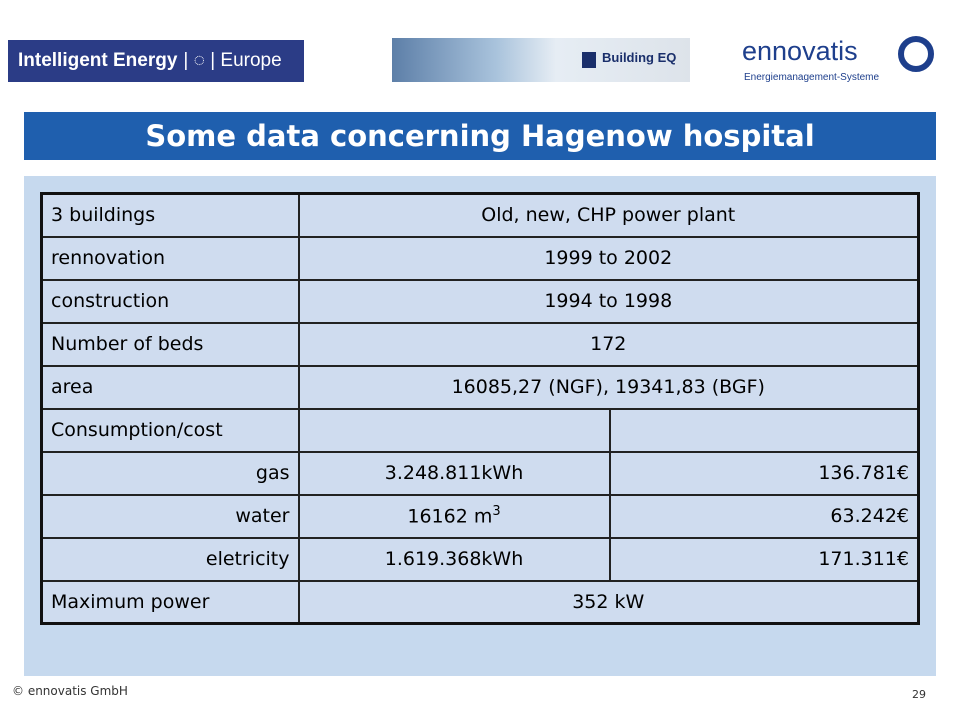  Describe the element at coordinates (764, 473) in the screenshot. I see `cell: 136.781€` at that location.